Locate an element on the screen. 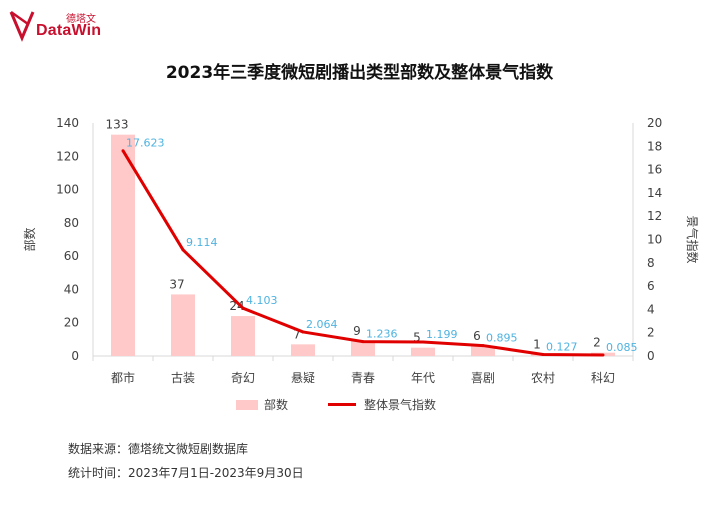  line-data-label: 0.085 is located at coordinates (622, 347).